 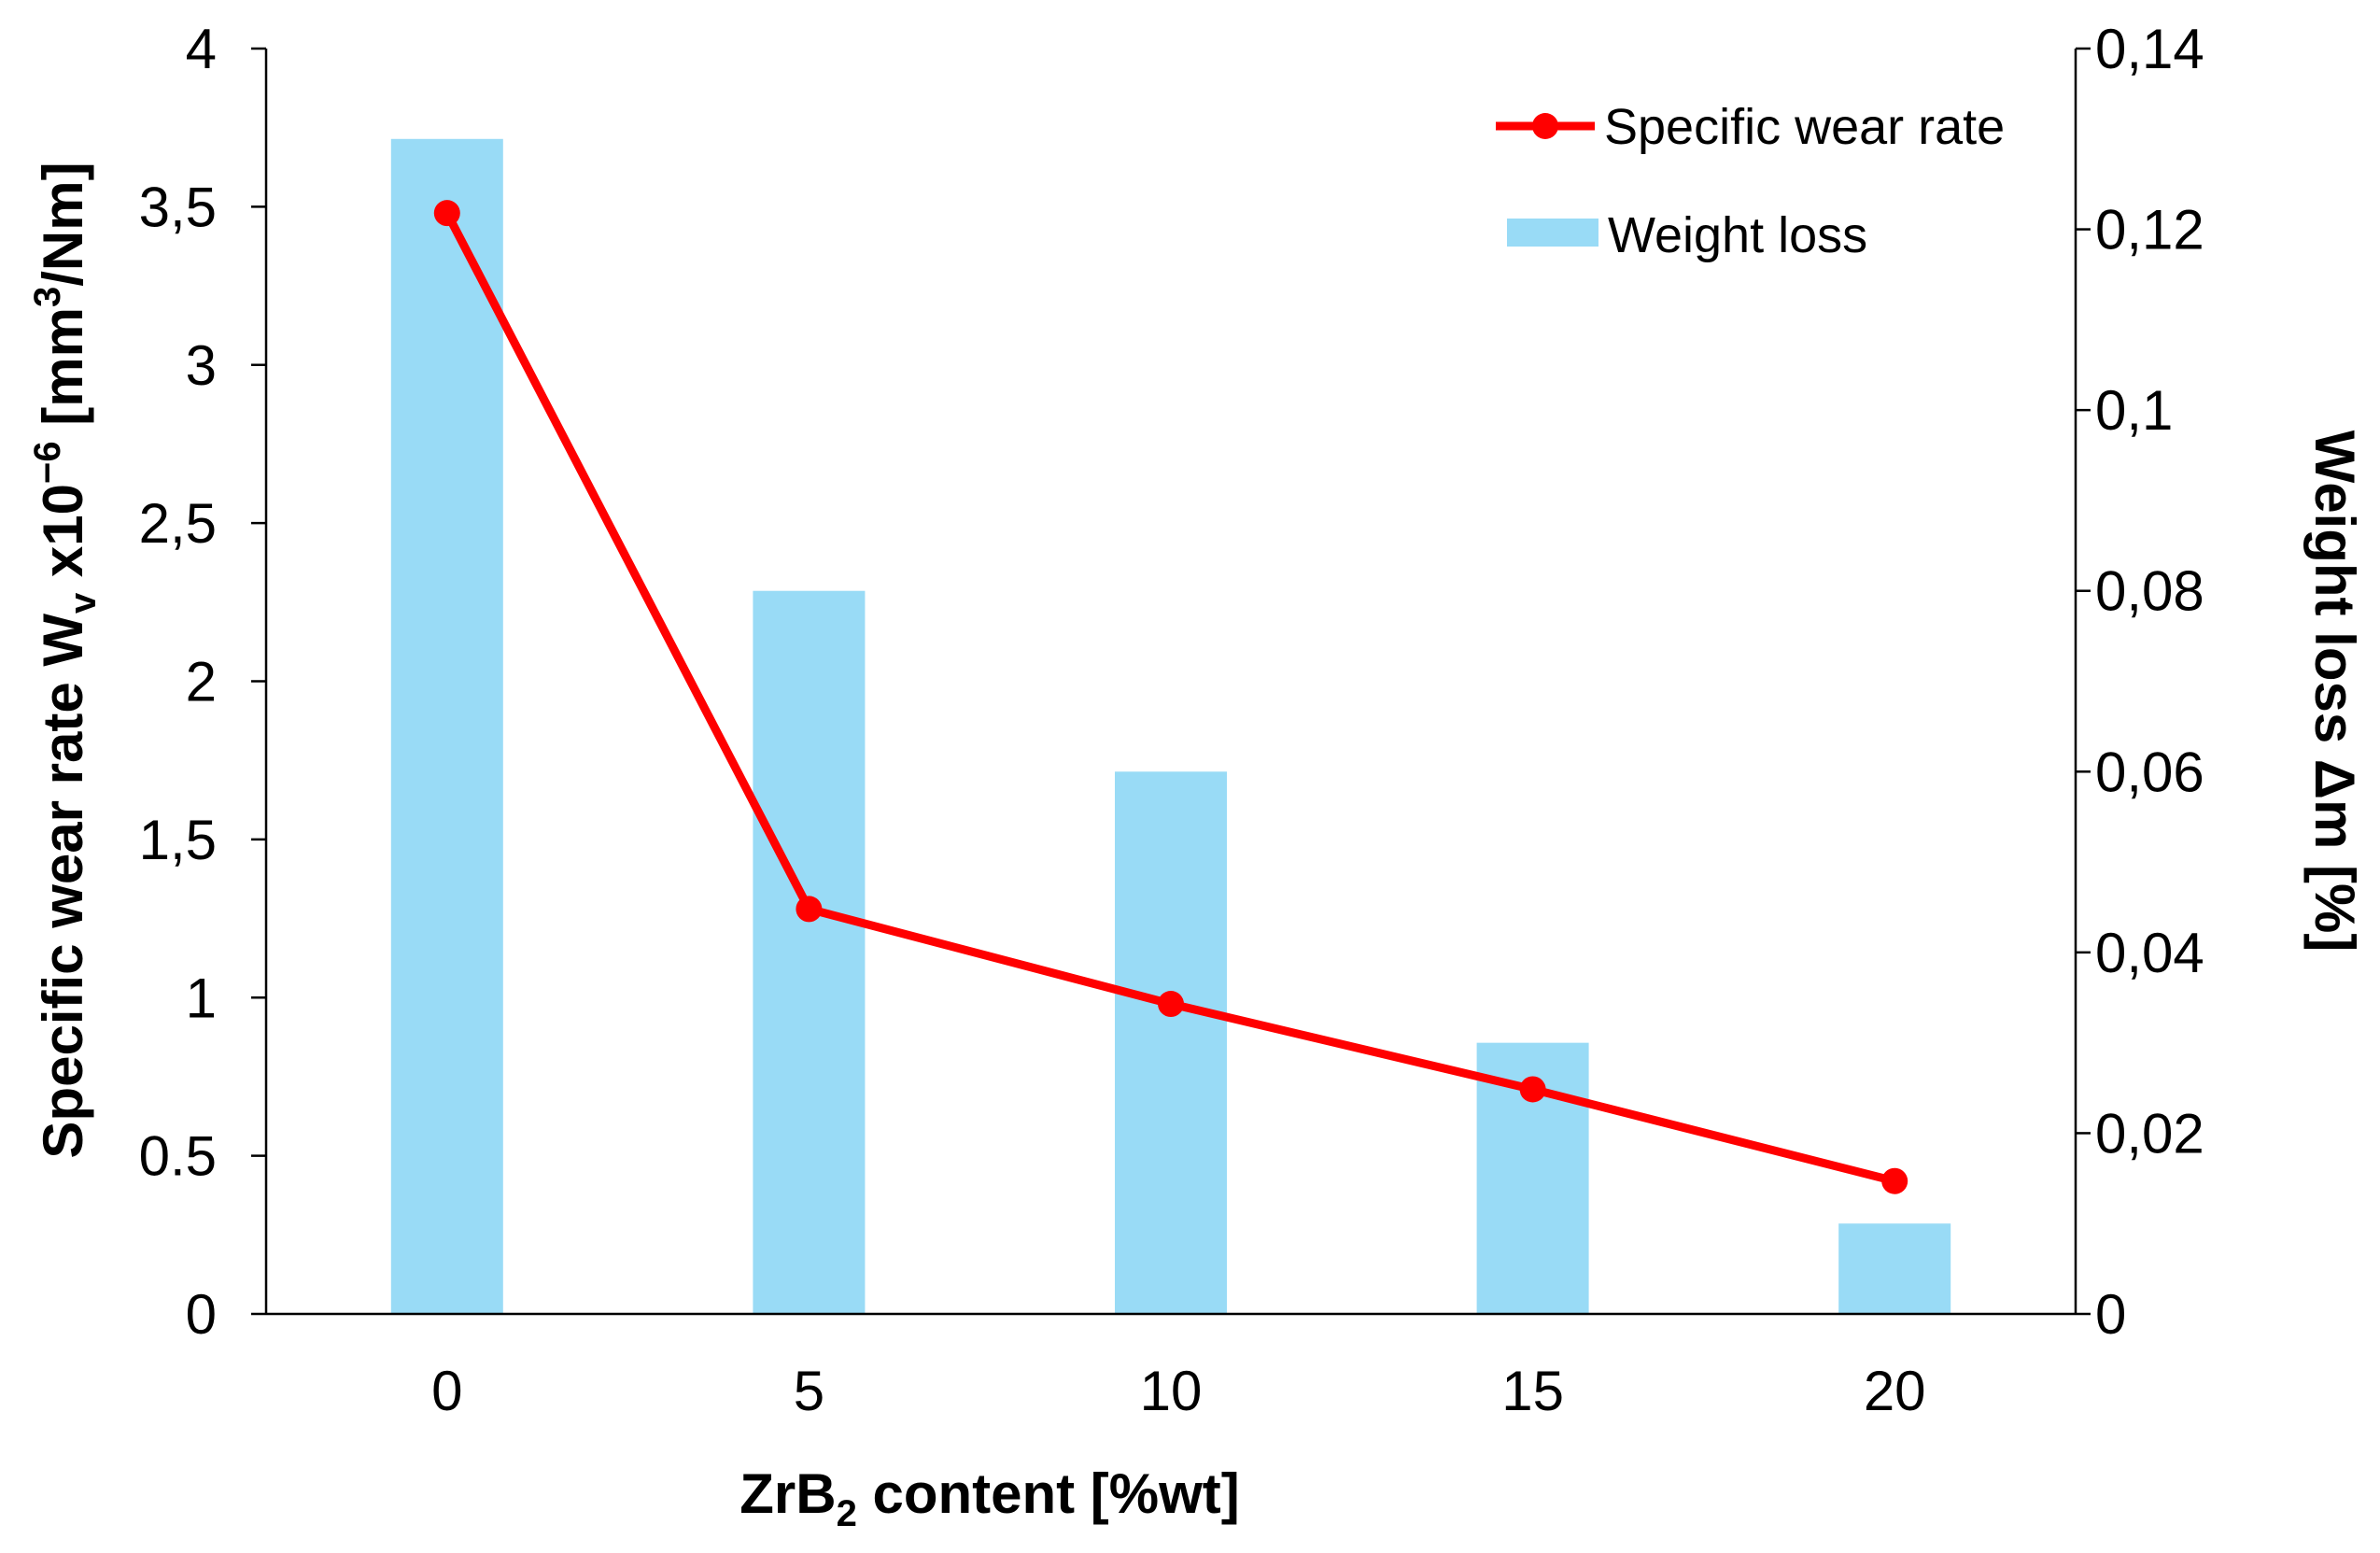 What do you see at coordinates (2149, 591) in the screenshot?
I see `right-y-tick-label: 0,08` at bounding box center [2149, 591].